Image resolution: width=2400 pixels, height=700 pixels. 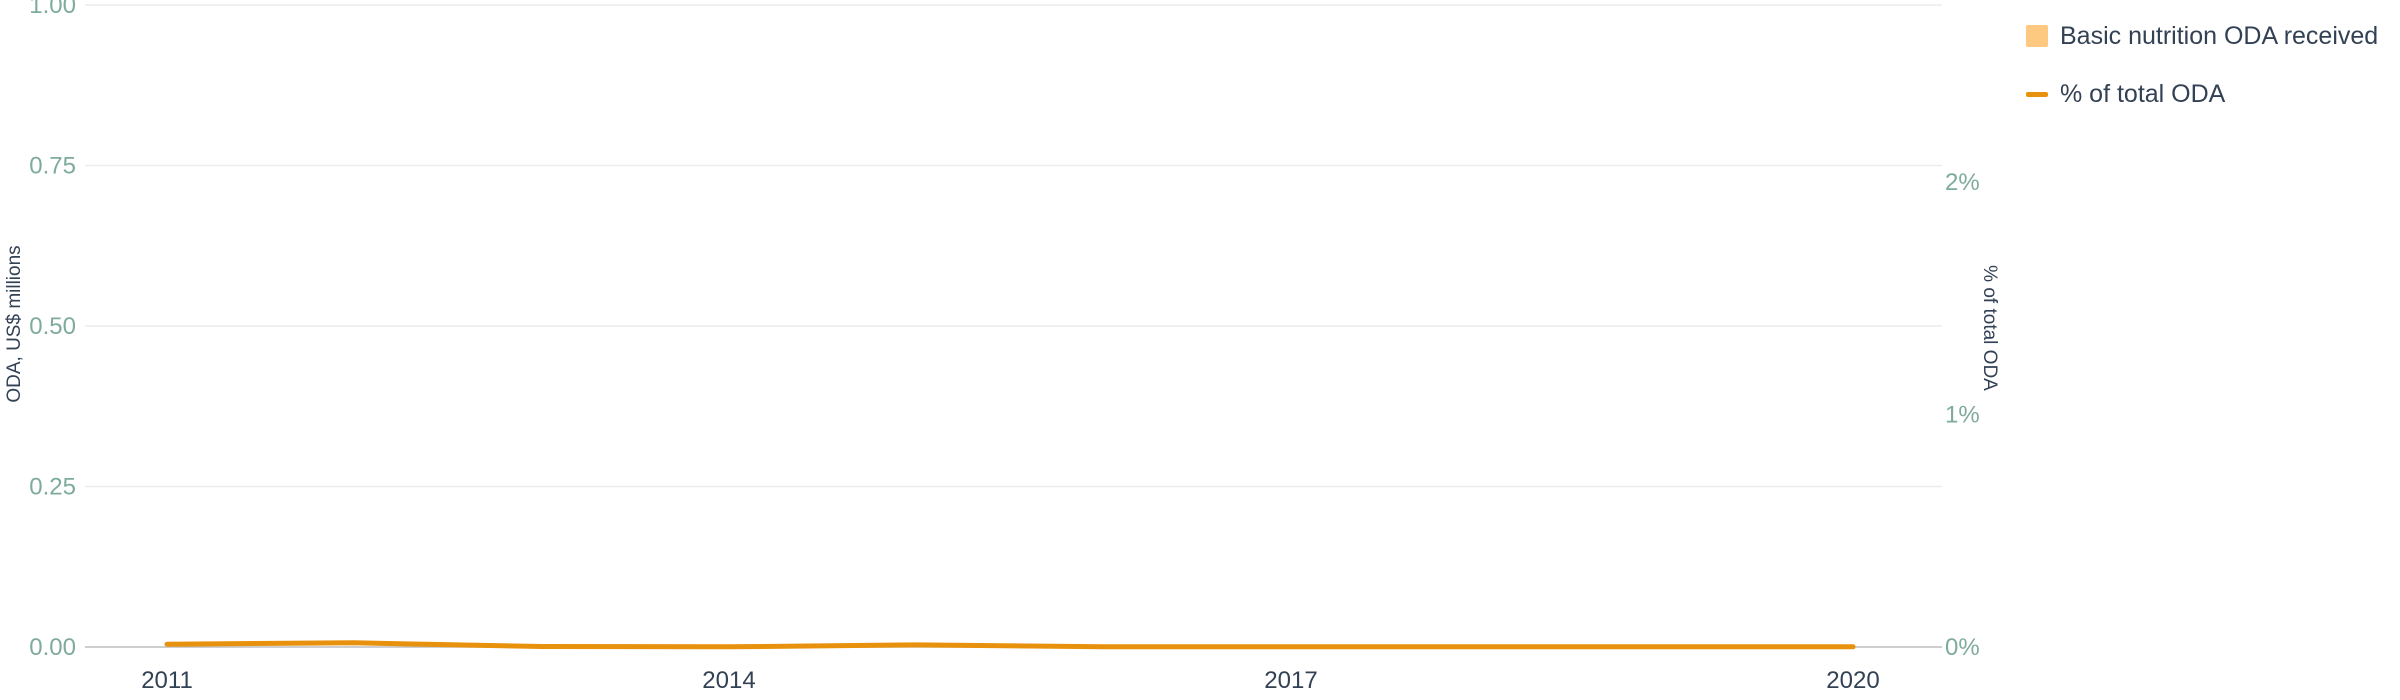 What do you see at coordinates (2037, 94) in the screenshot?
I see `legend-swatch-line` at bounding box center [2037, 94].